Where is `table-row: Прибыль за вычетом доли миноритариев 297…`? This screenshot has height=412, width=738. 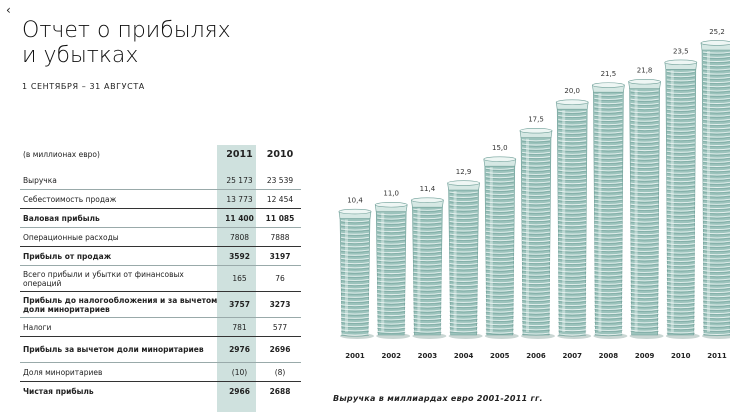 table-row: Прибыль за вычетом доли миноритариев 297… is located at coordinates (160, 349).